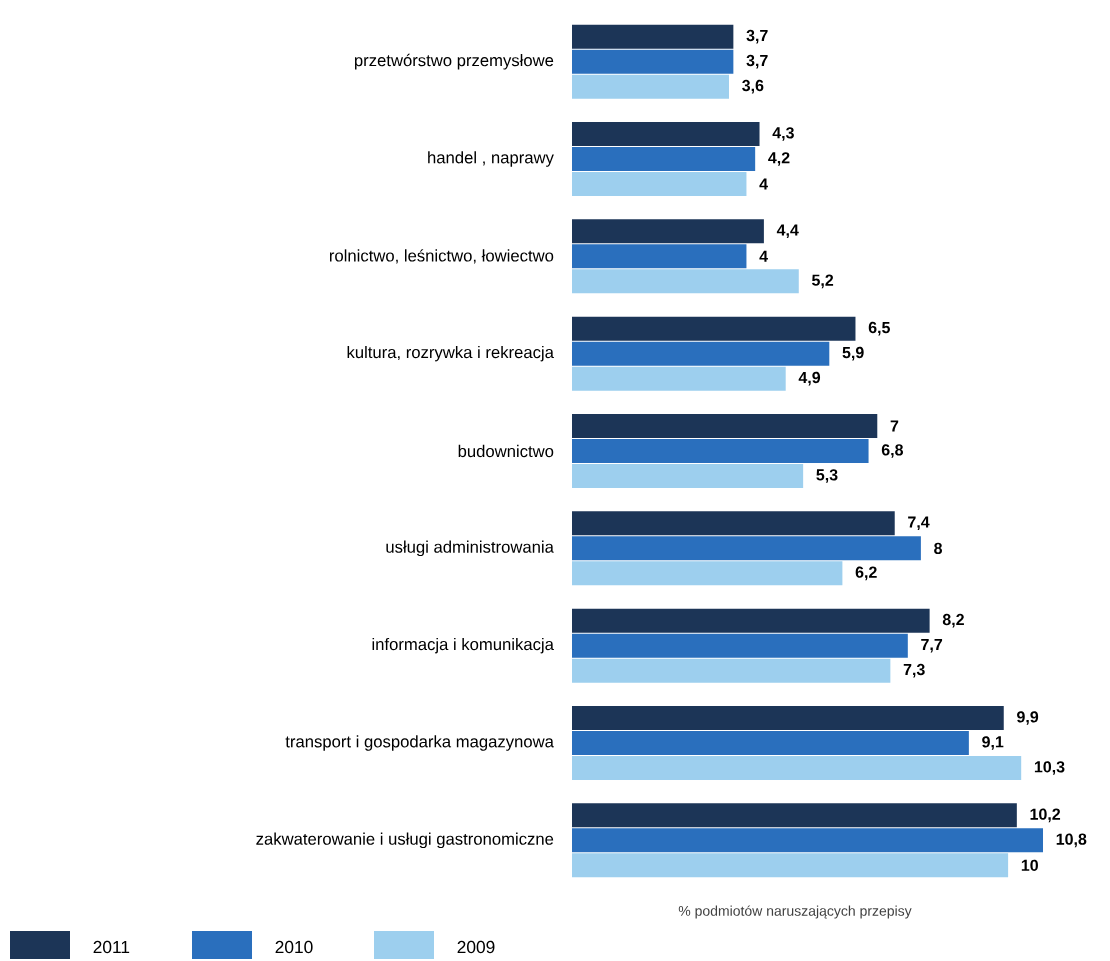 The height and width of the screenshot is (961, 1110). I want to click on data-label: 4,9, so click(809, 378).